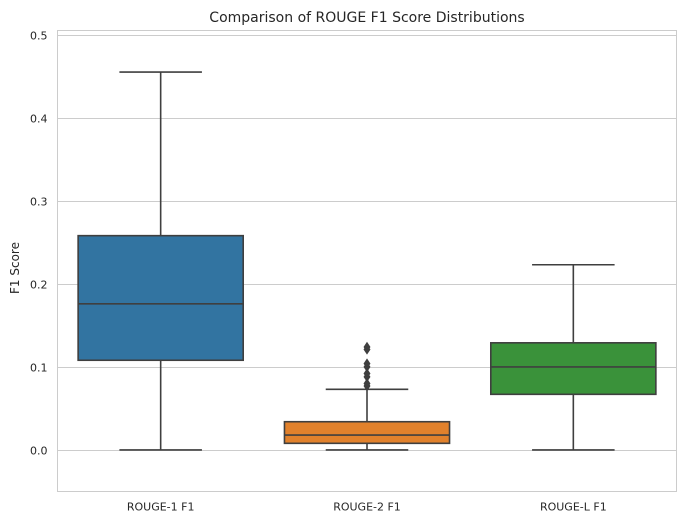 The height and width of the screenshot is (524, 686). I want to click on x-tick-label: ROUGE-1 F1, so click(161, 507).